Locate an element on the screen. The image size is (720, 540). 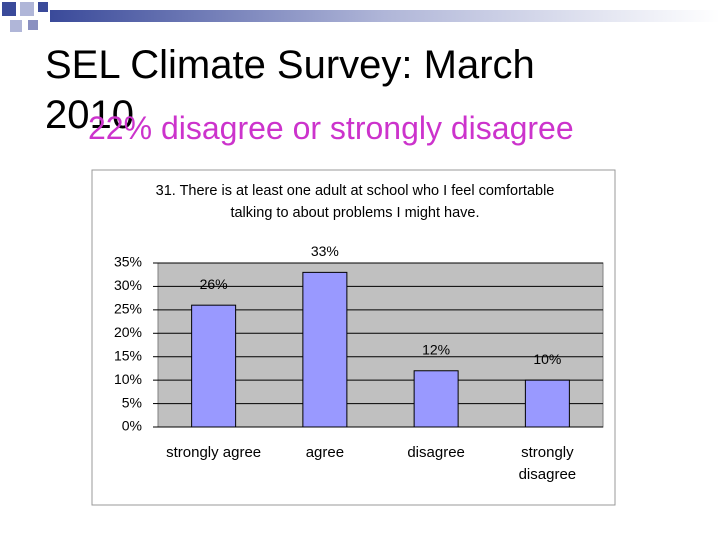
y-tick-label: 35% is located at coordinates (128, 262).